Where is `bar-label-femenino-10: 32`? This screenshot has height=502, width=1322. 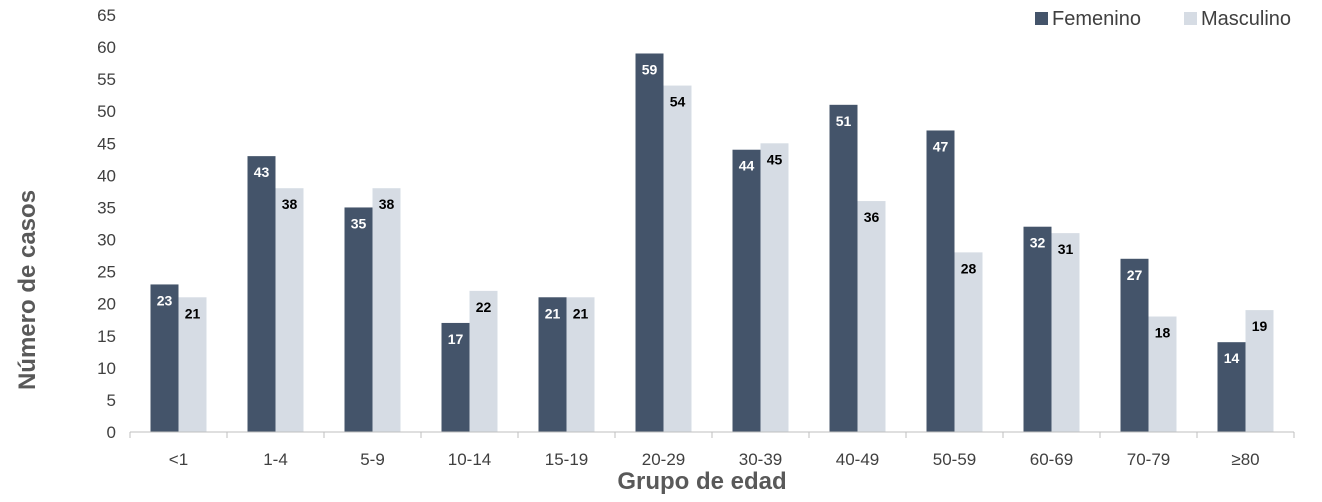
bar-label-femenino-10: 32 is located at coordinates (1038, 243).